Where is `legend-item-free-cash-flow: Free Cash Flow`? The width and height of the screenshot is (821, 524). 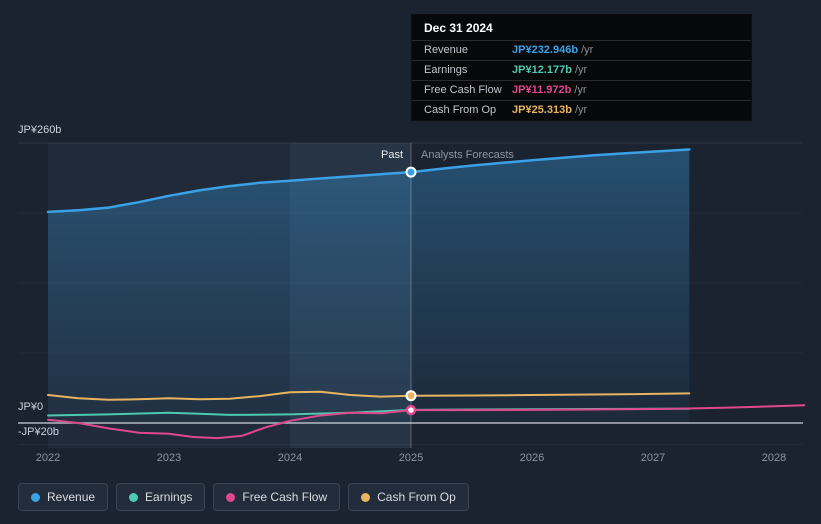
legend-item-free-cash-flow: Free Cash Flow is located at coordinates (277, 497).